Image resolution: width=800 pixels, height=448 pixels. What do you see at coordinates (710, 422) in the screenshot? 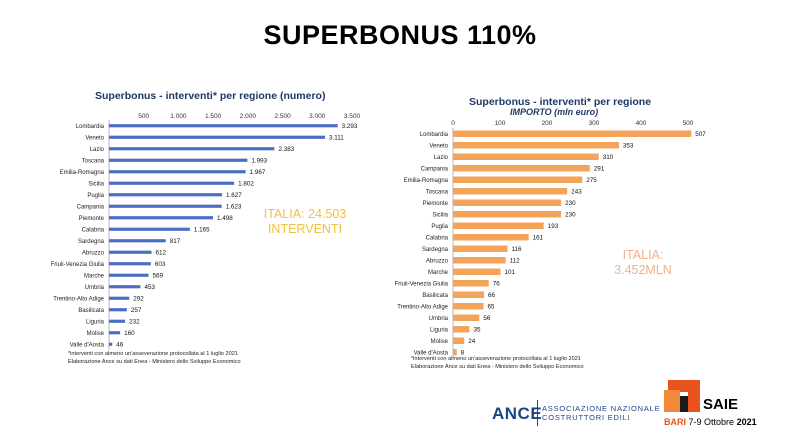
I see `saie-dates: BARI 7-9 Ottobre 2021` at bounding box center [710, 422].